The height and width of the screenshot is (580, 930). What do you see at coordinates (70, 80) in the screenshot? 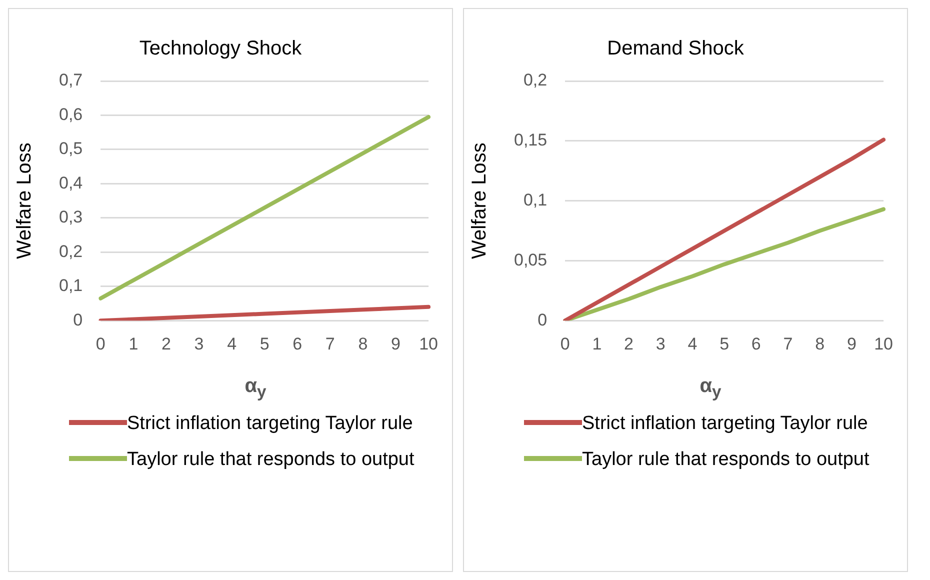
I see `y-tick-label: 0,7` at bounding box center [70, 80].